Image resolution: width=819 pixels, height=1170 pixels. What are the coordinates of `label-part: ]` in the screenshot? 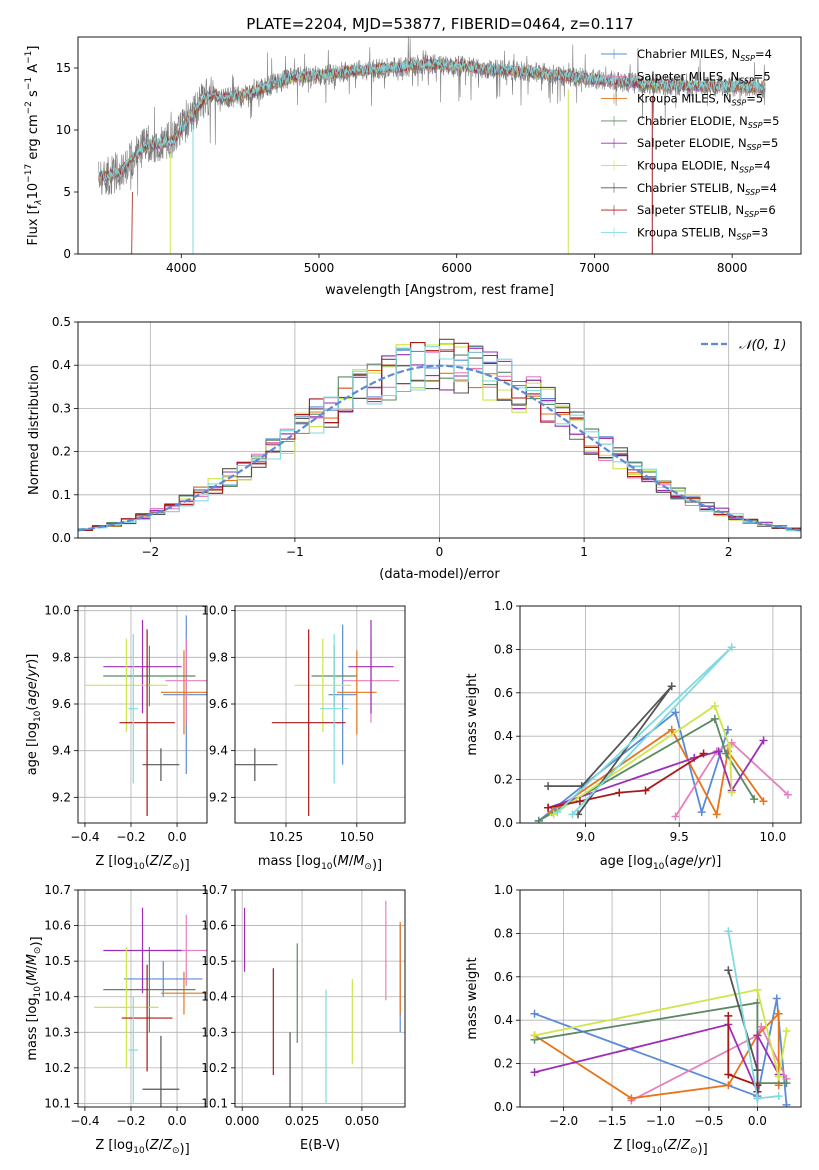 It's located at (33, 48).